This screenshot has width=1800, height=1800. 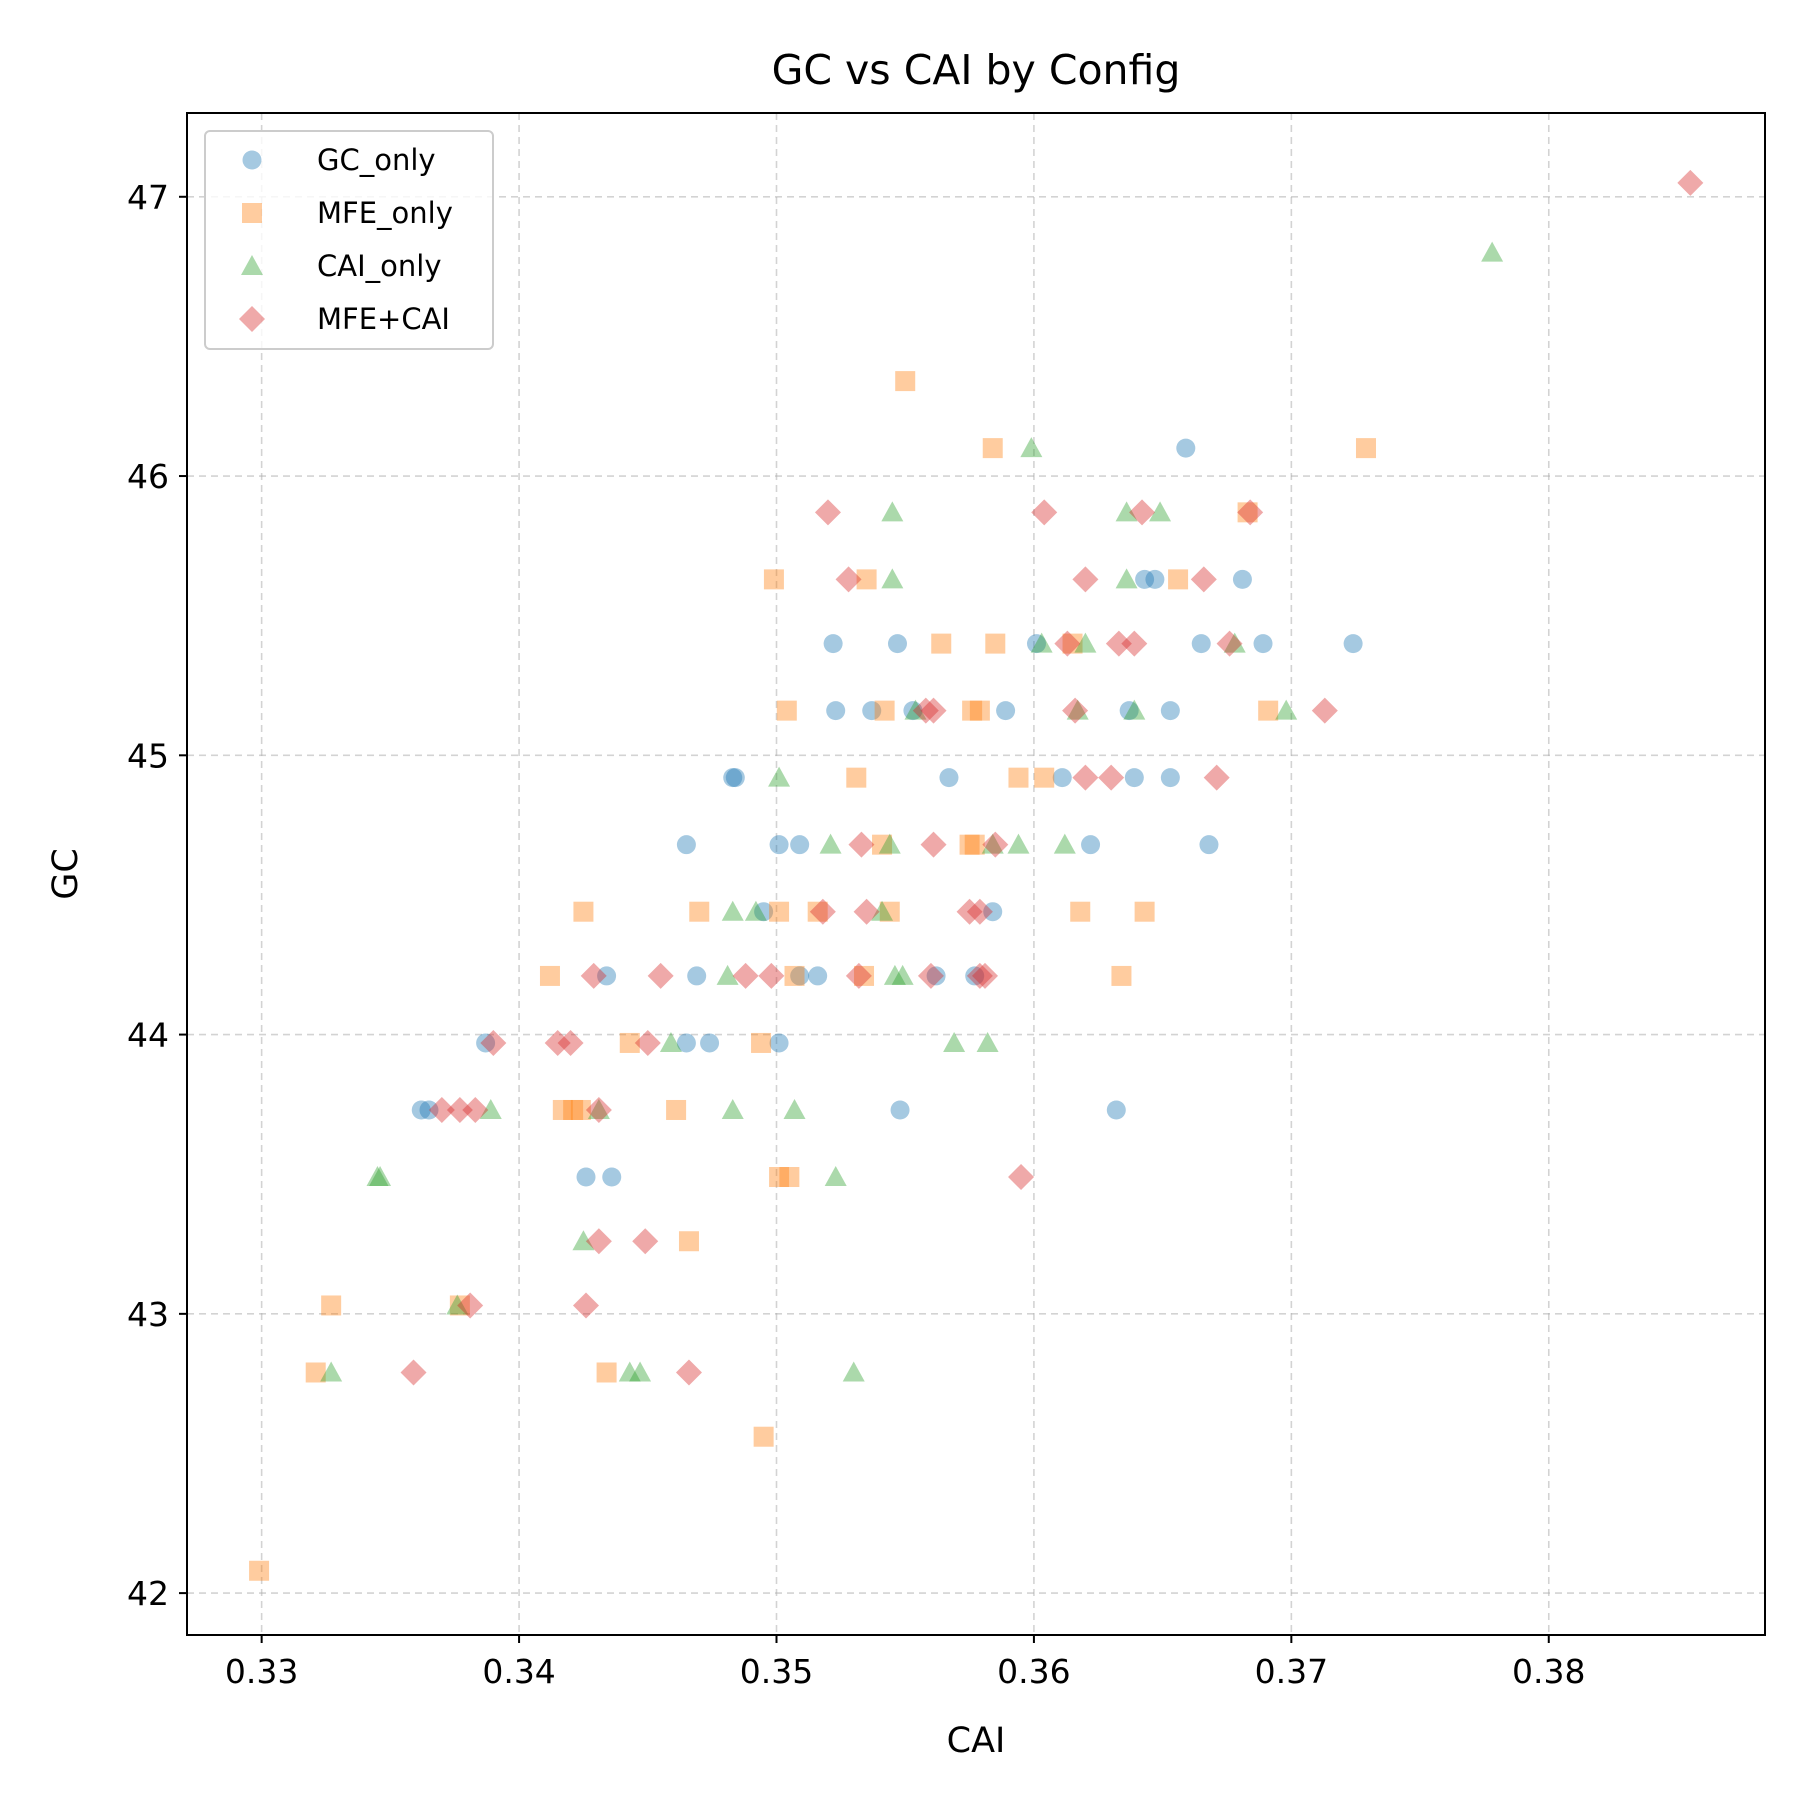 I want to click on x-tick-label: 0.36, so click(x=1033, y=1671).